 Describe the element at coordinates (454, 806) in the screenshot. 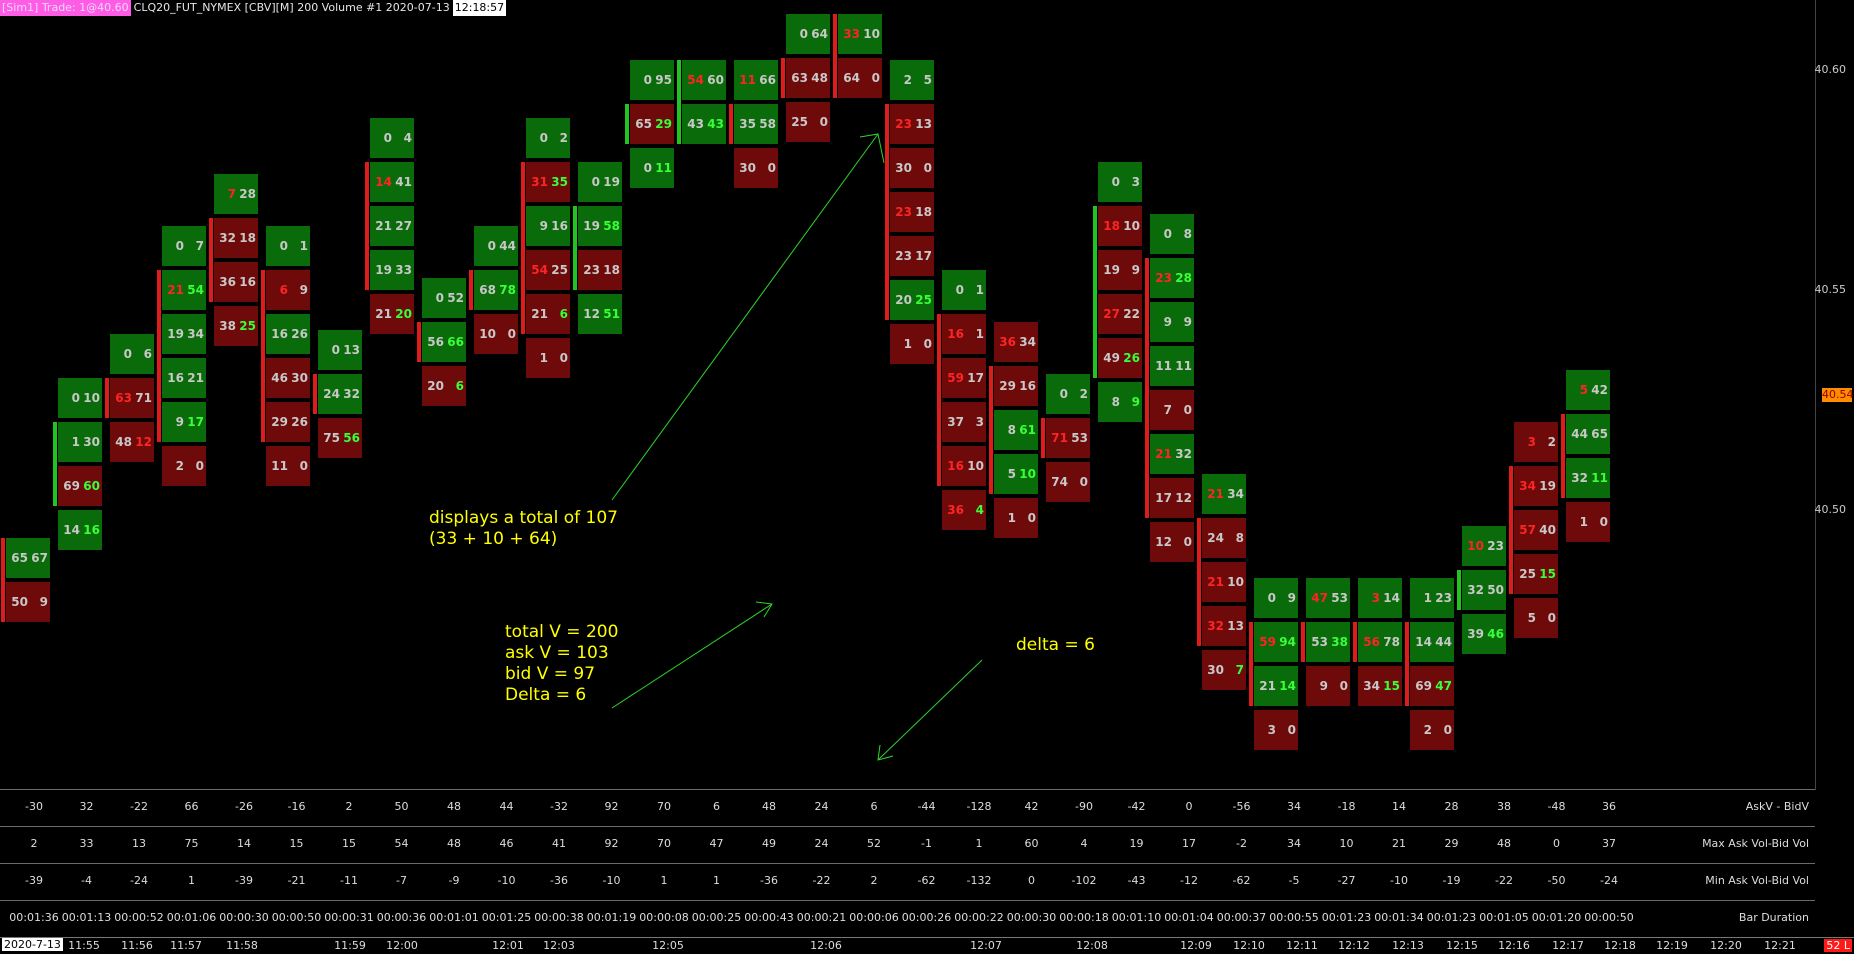

I see `stats-cell: 48` at that location.